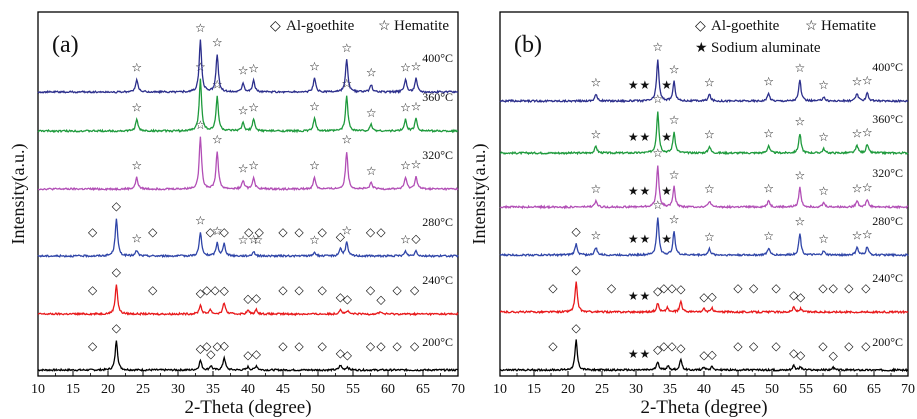 This screenshot has width=917, height=419. What do you see at coordinates (18, 194) in the screenshot?
I see `y-axis-label: Intensity(a.u.)` at bounding box center [18, 194].